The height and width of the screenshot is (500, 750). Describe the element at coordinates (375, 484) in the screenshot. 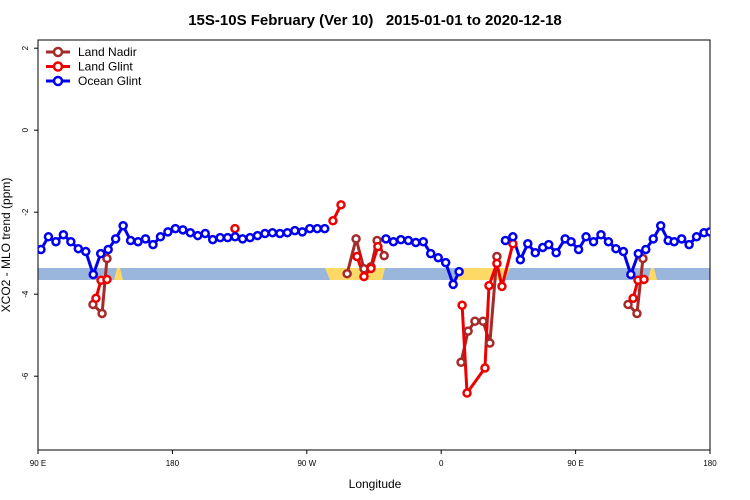

I see `x-axis-label: Longitude` at that location.